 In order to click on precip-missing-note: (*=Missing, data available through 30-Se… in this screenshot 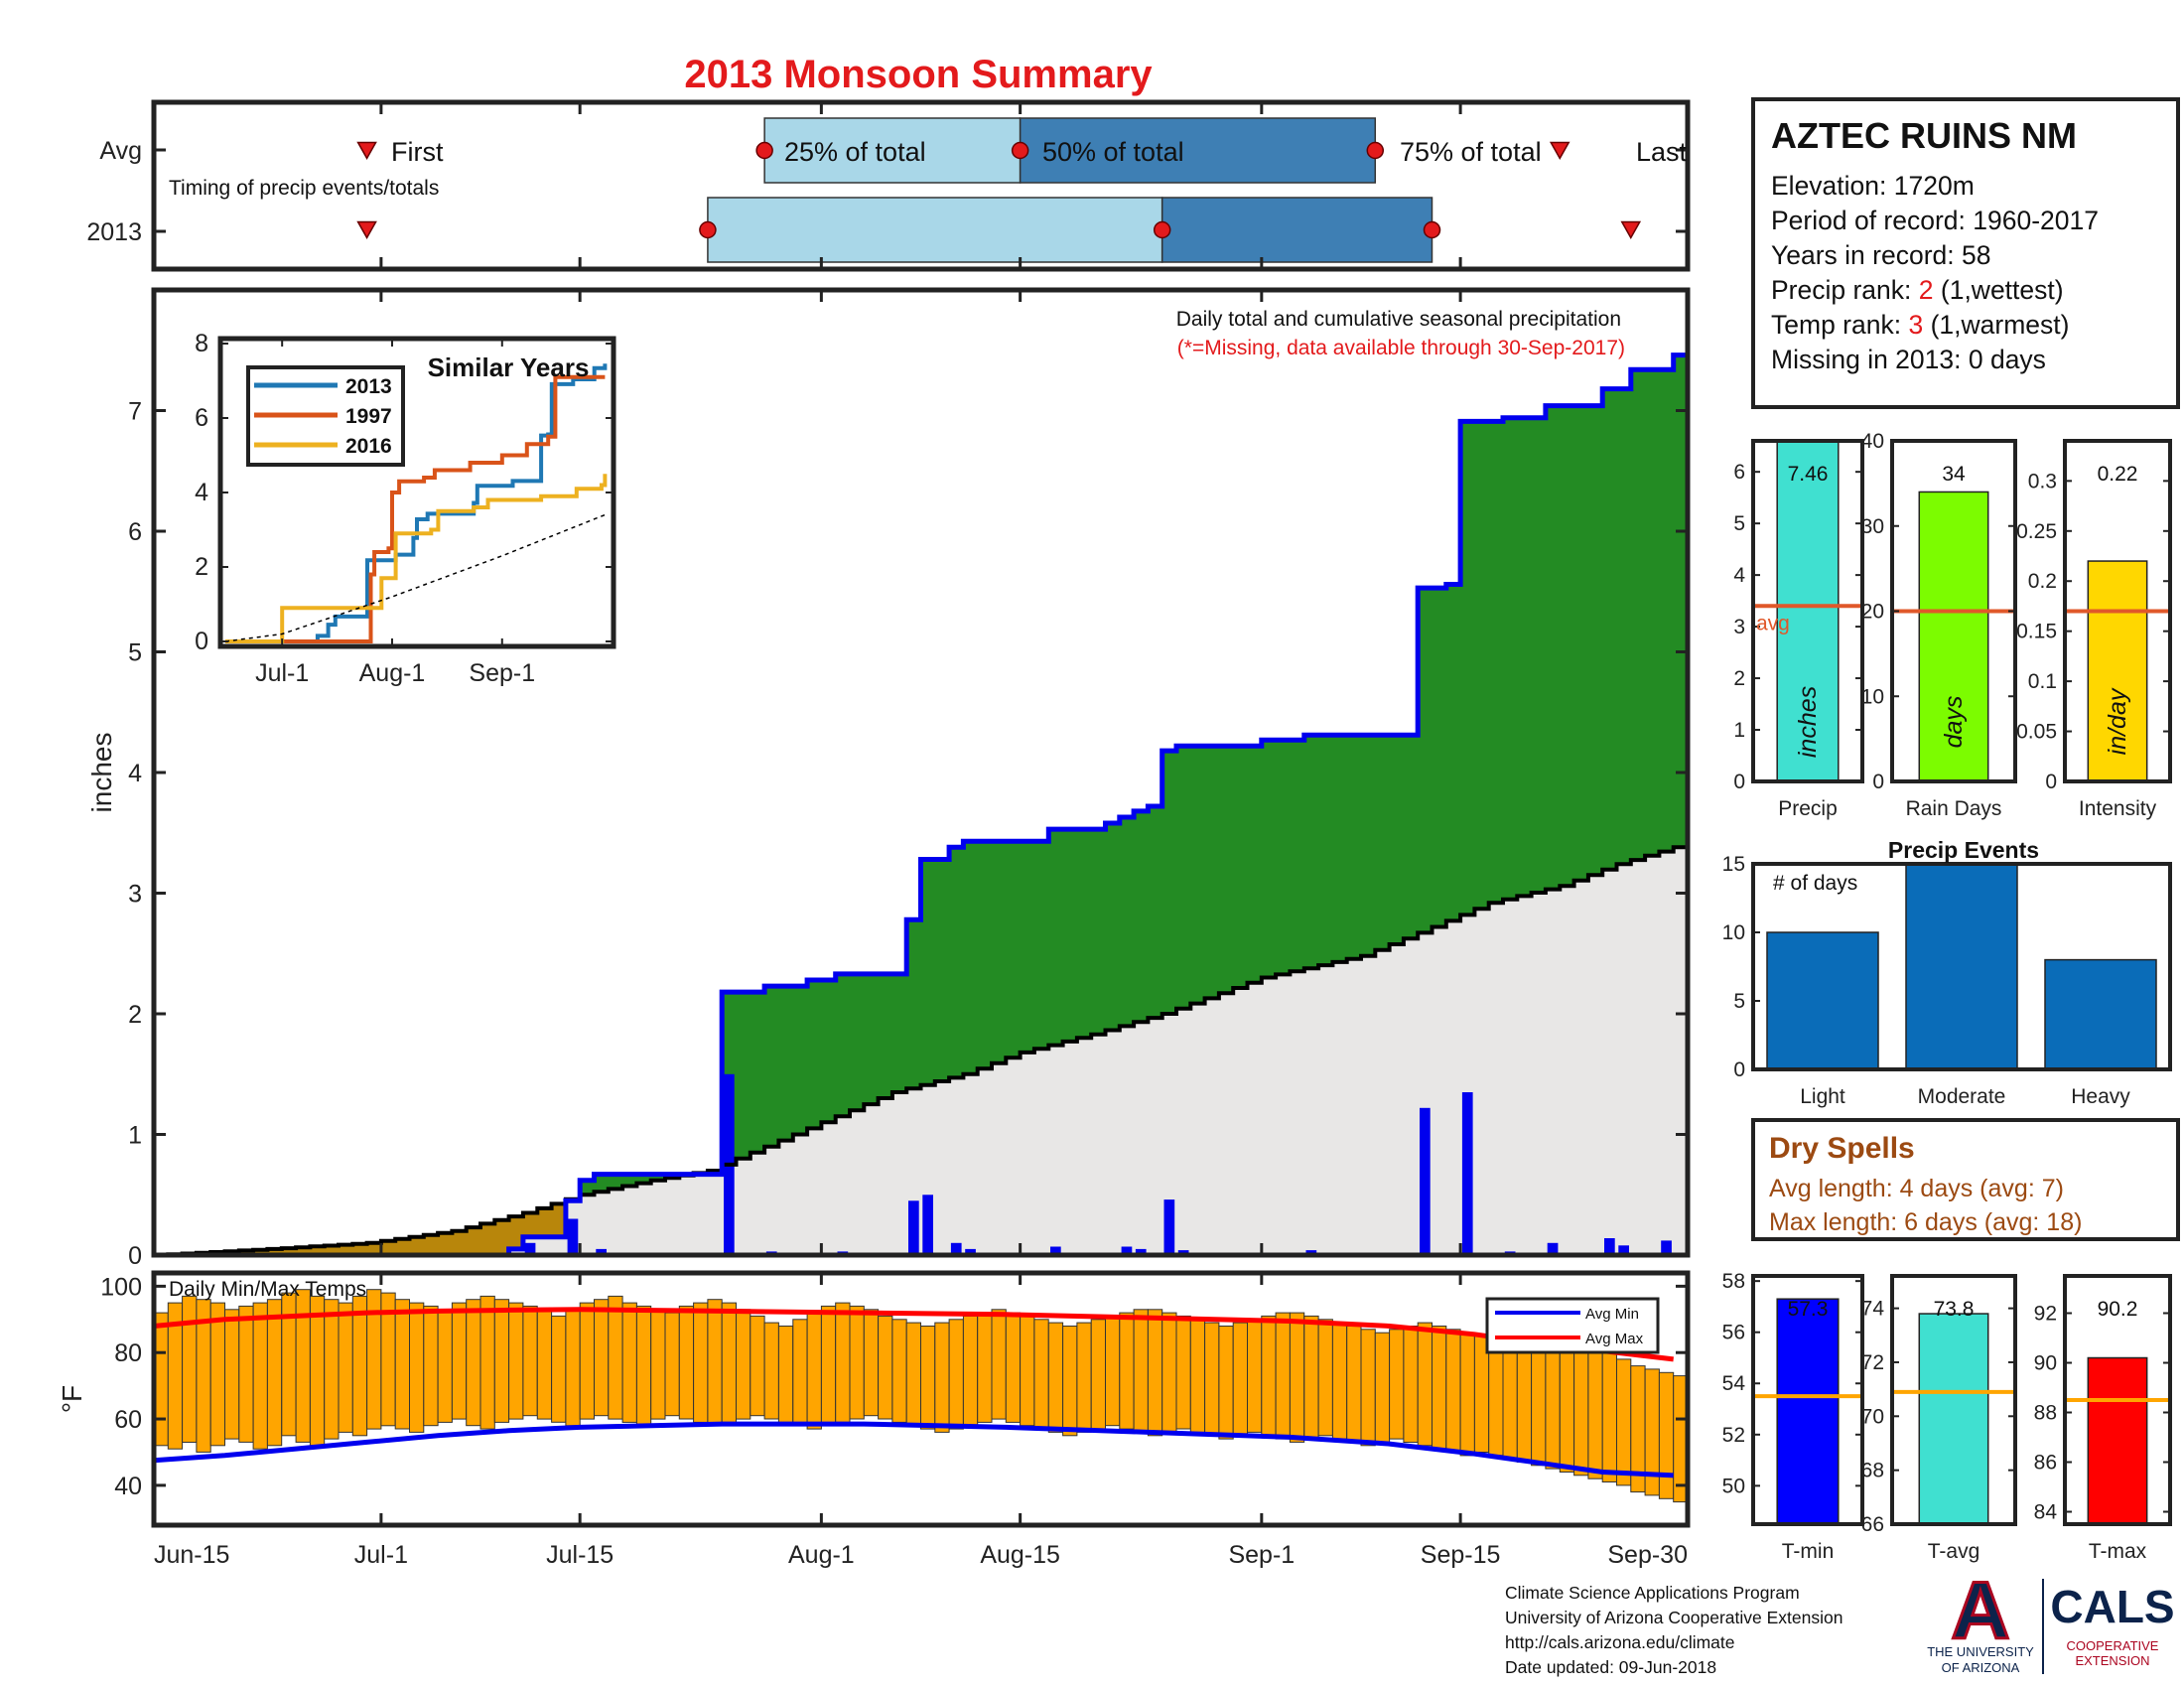, I will do `click(1401, 348)`.